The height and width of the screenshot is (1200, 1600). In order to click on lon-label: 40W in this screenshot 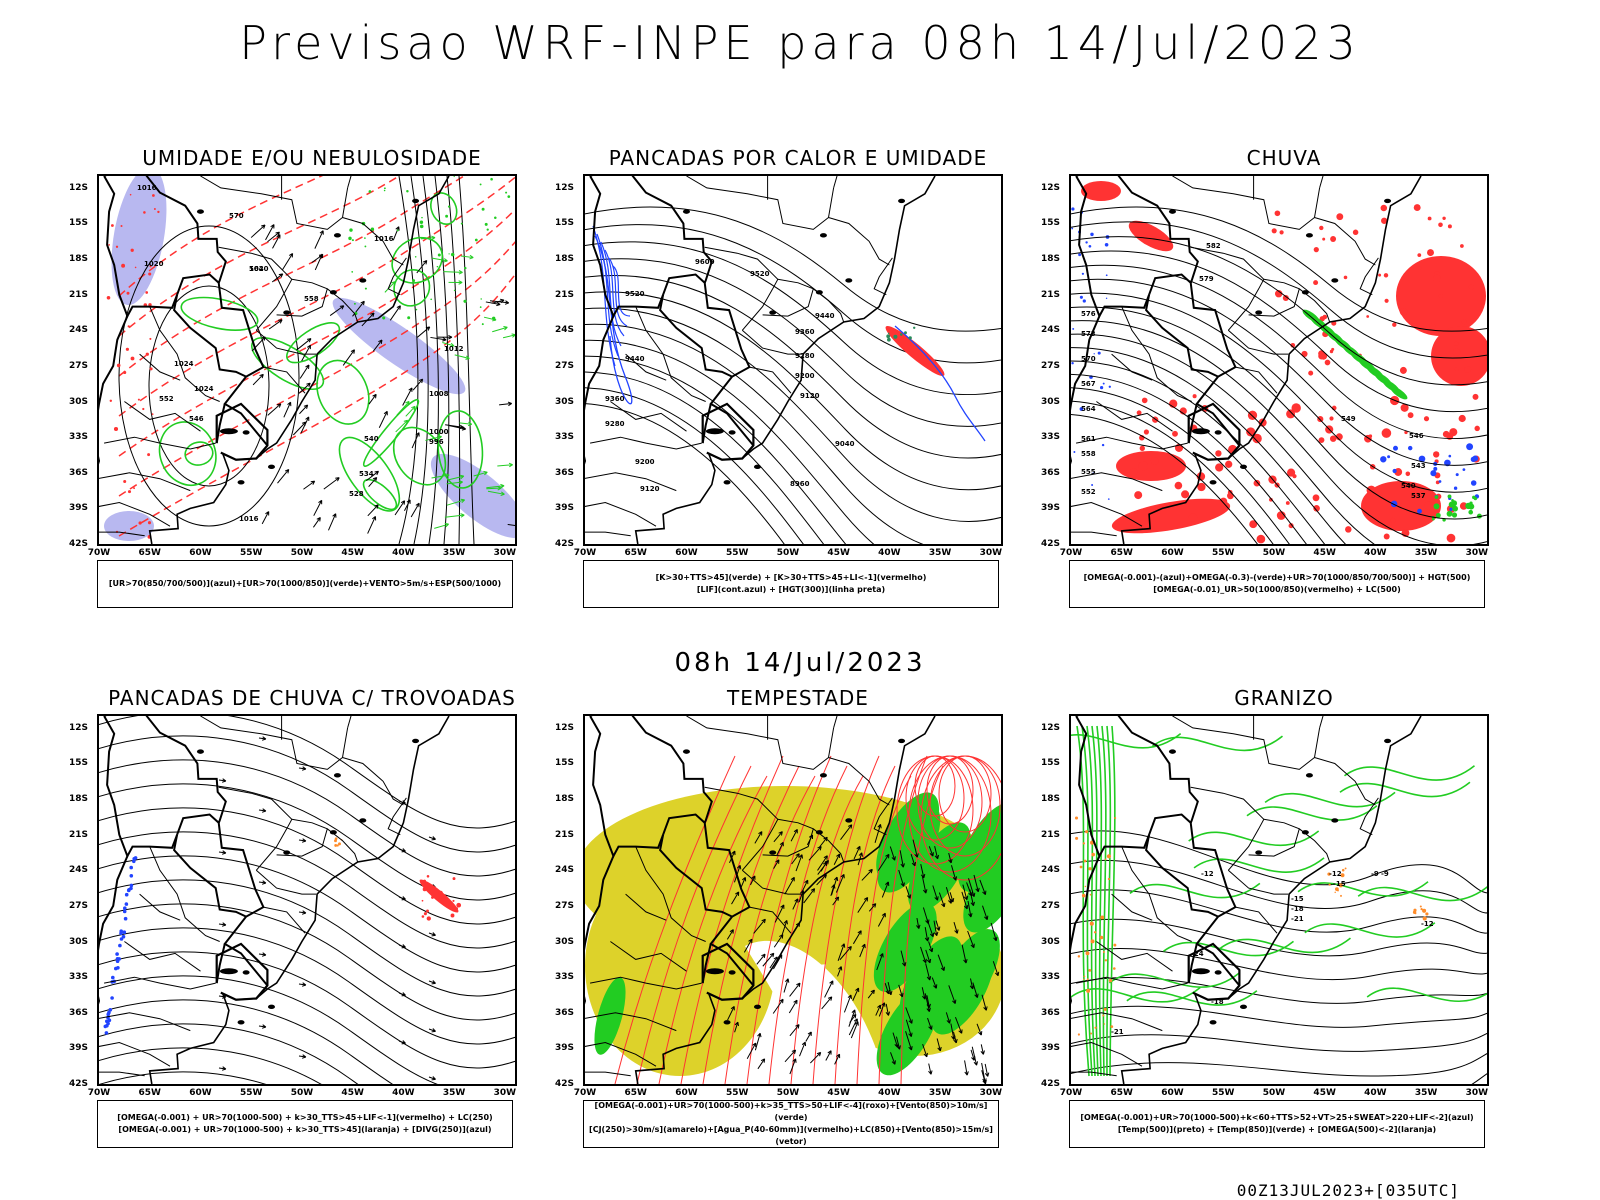, I will do `click(889, 1093)`.